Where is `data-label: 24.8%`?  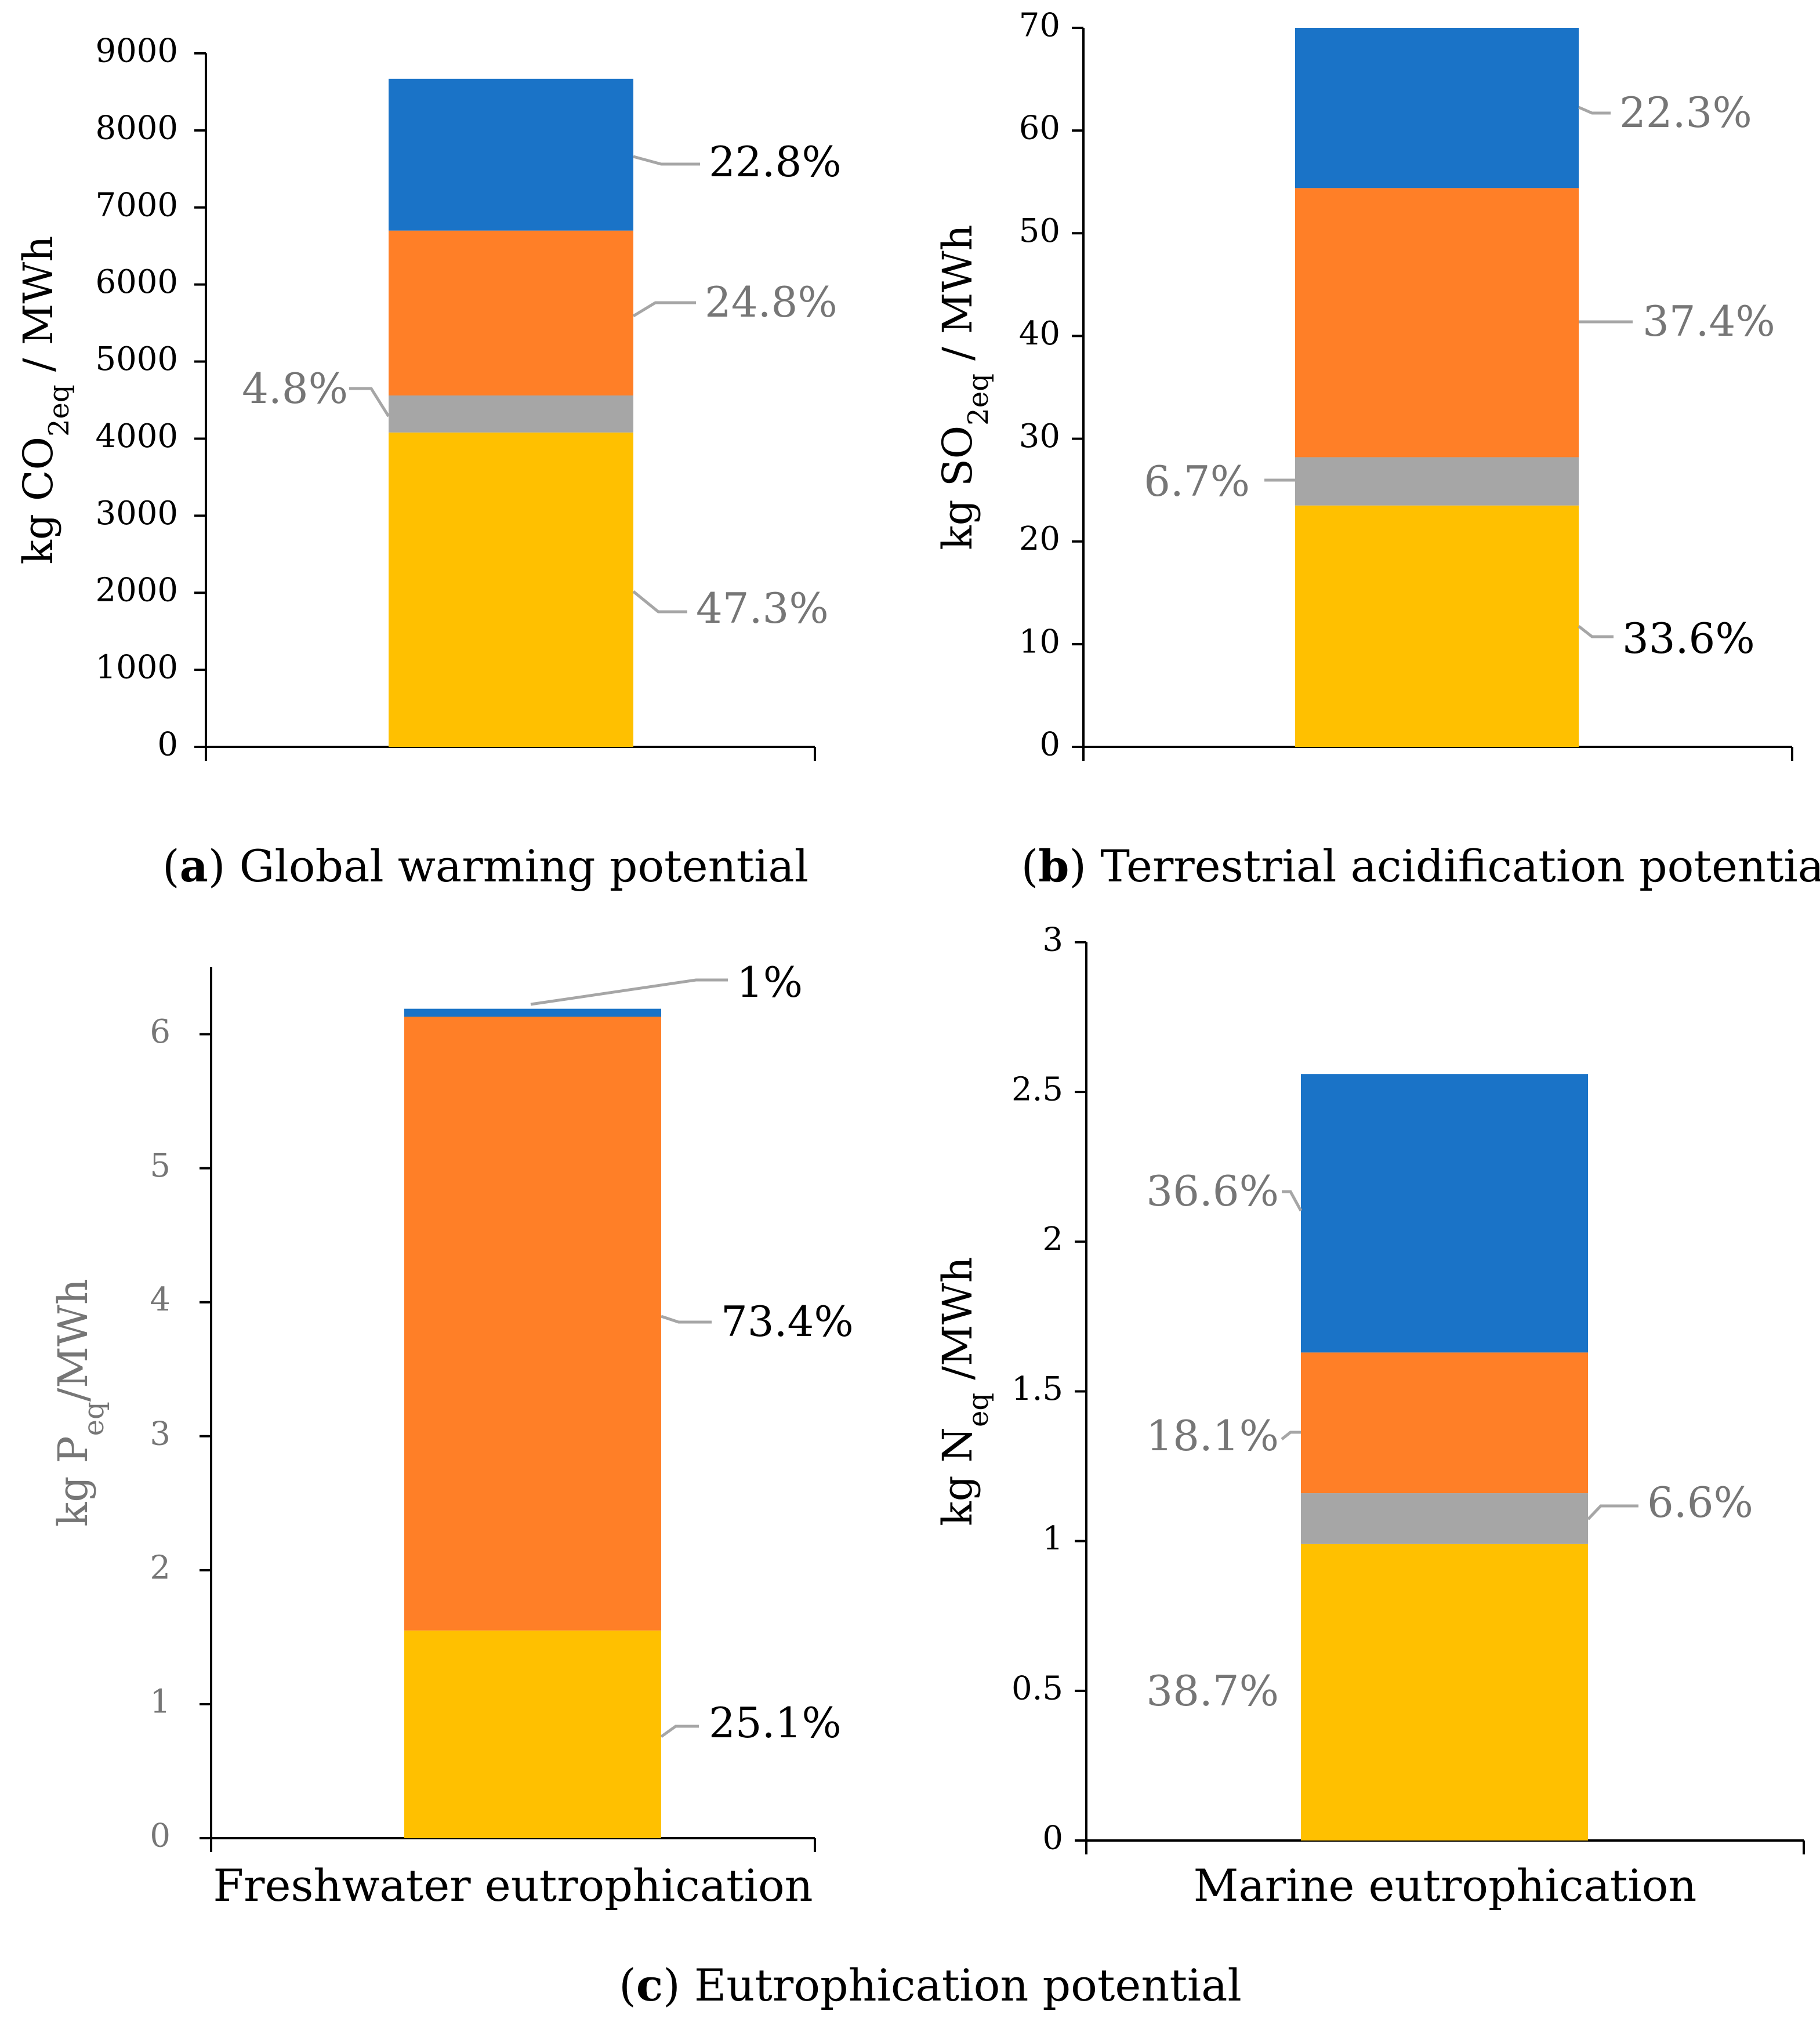
data-label: 24.8% is located at coordinates (771, 302).